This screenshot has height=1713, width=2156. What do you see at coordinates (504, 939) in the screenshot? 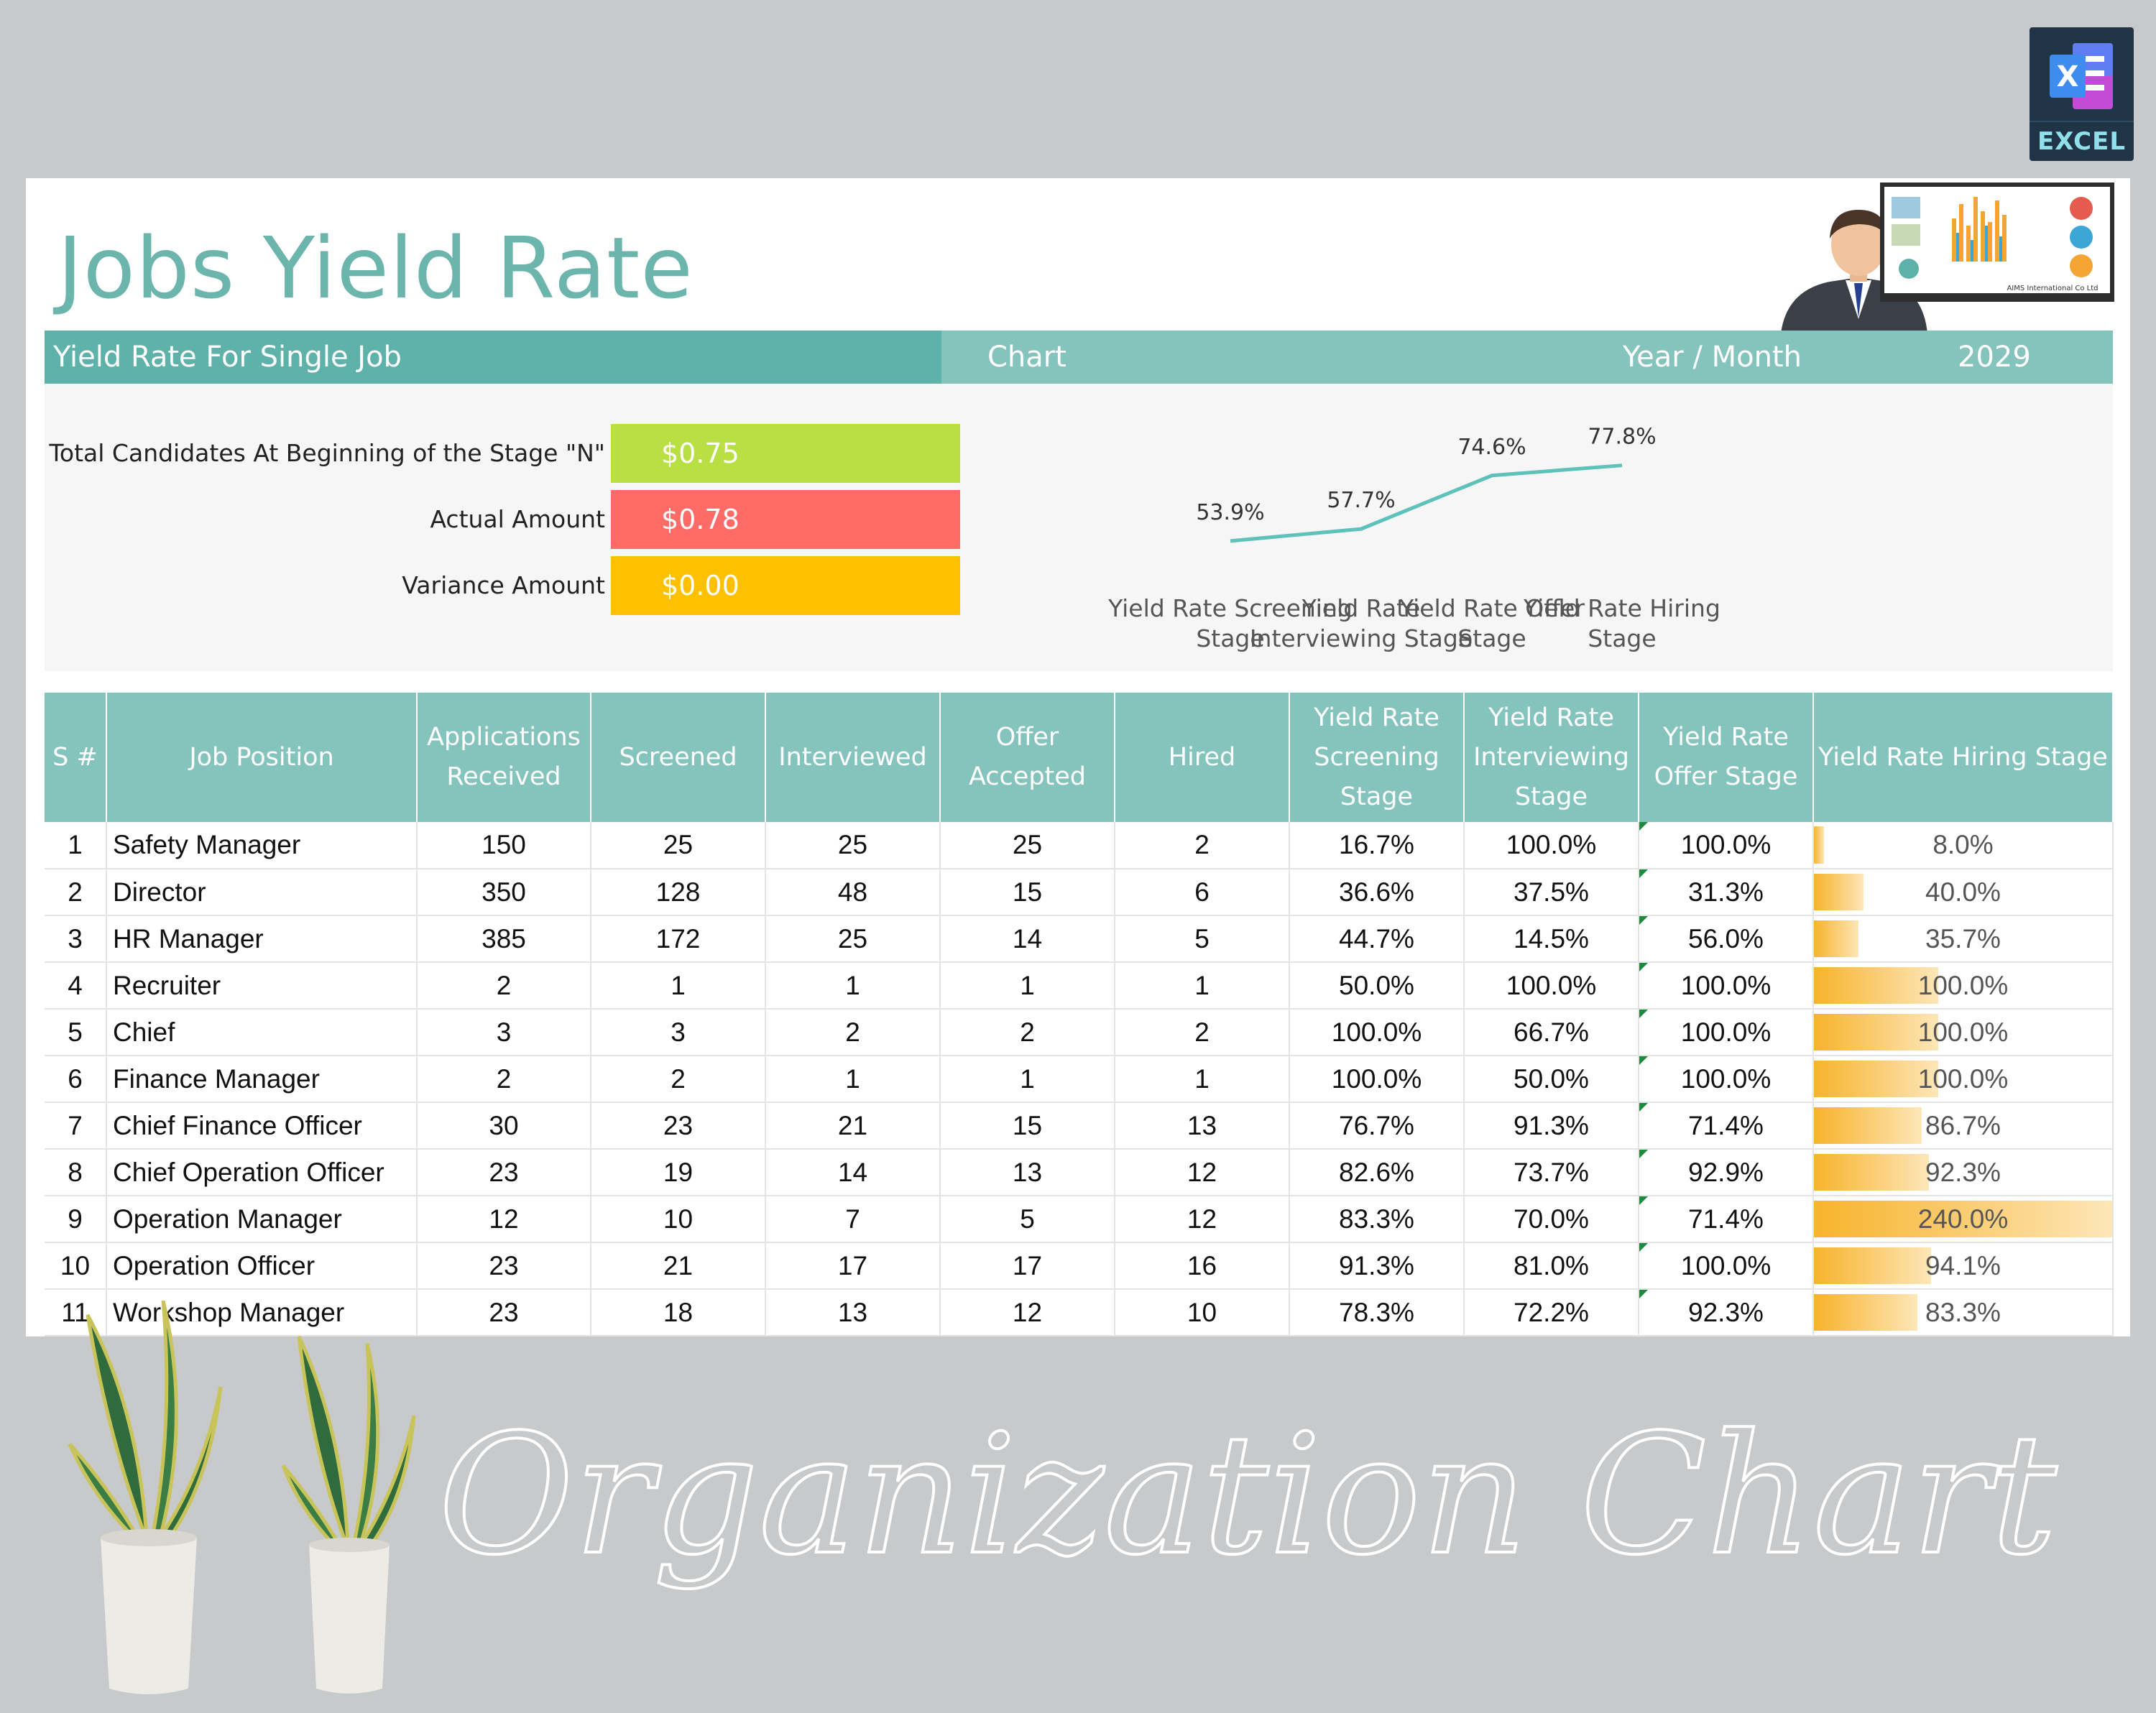
I see `cell-applications: 385` at bounding box center [504, 939].